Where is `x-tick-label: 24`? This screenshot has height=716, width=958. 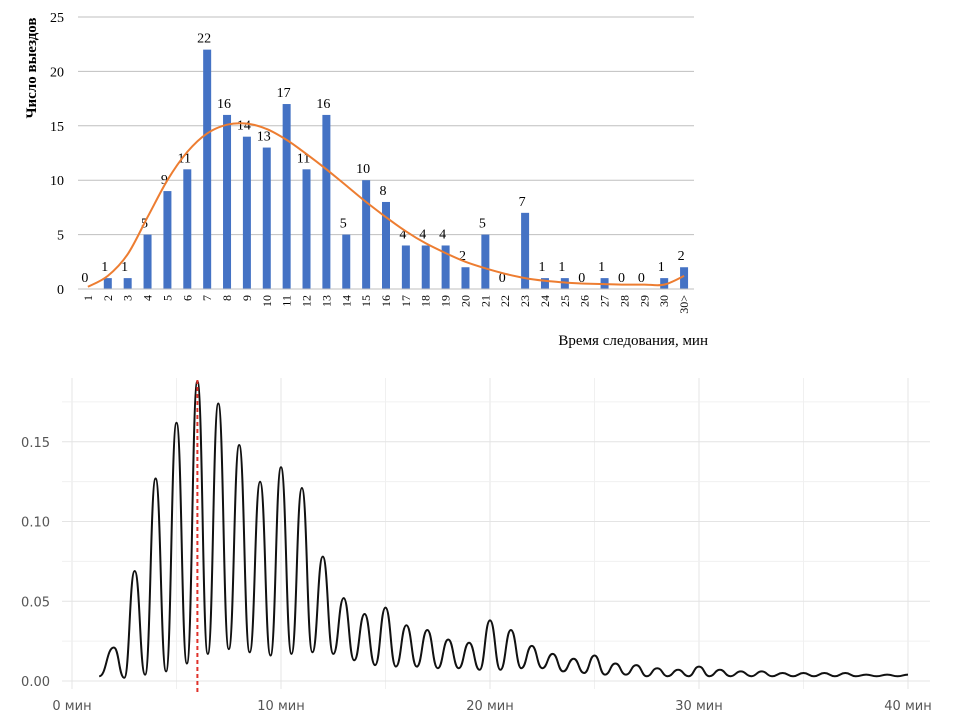
x-tick-label: 24 is located at coordinates (545, 301).